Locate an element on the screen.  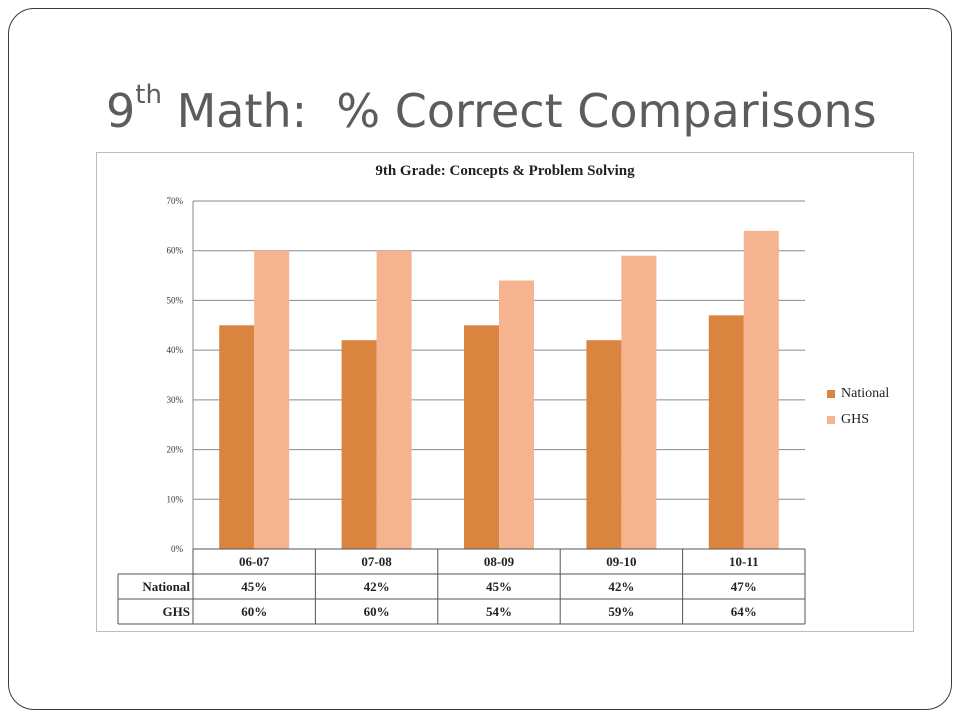
legend-item-ghs: GHS is located at coordinates (858, 420).